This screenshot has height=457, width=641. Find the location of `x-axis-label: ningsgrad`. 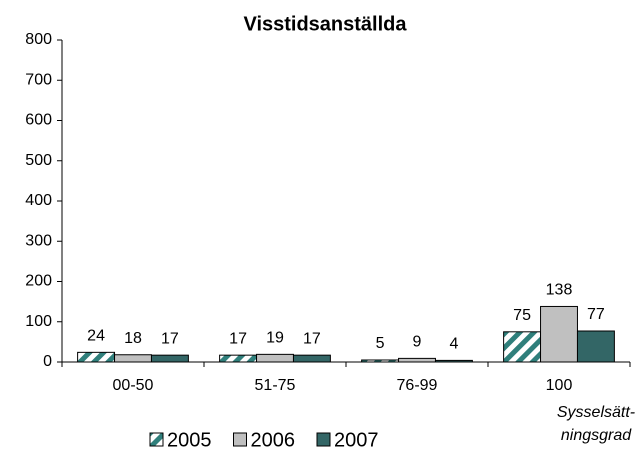

x-axis-label: ningsgrad is located at coordinates (596, 435).